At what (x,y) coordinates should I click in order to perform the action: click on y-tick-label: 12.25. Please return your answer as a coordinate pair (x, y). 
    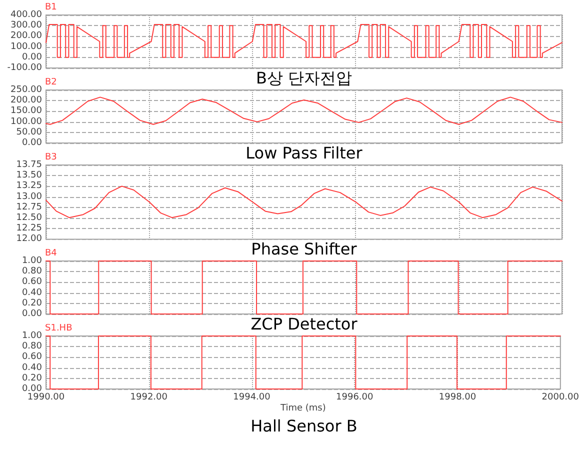
    Looking at the image, I should click on (29, 229).